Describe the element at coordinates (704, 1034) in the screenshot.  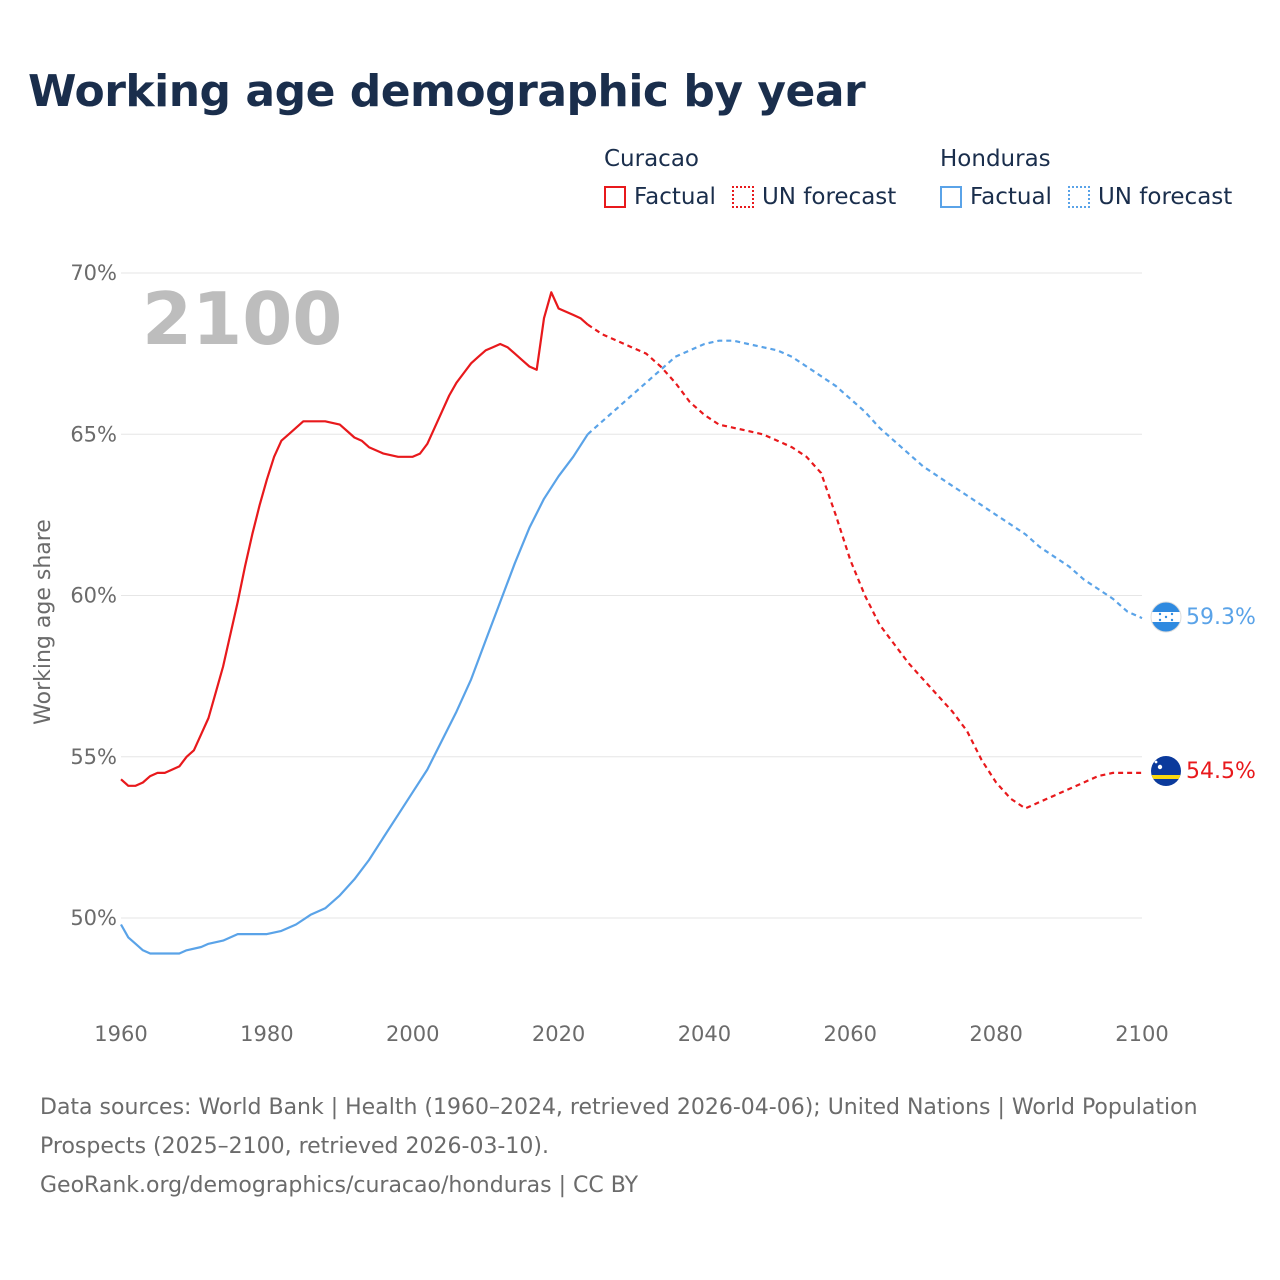
I see `x-tick-label: 2040` at that location.